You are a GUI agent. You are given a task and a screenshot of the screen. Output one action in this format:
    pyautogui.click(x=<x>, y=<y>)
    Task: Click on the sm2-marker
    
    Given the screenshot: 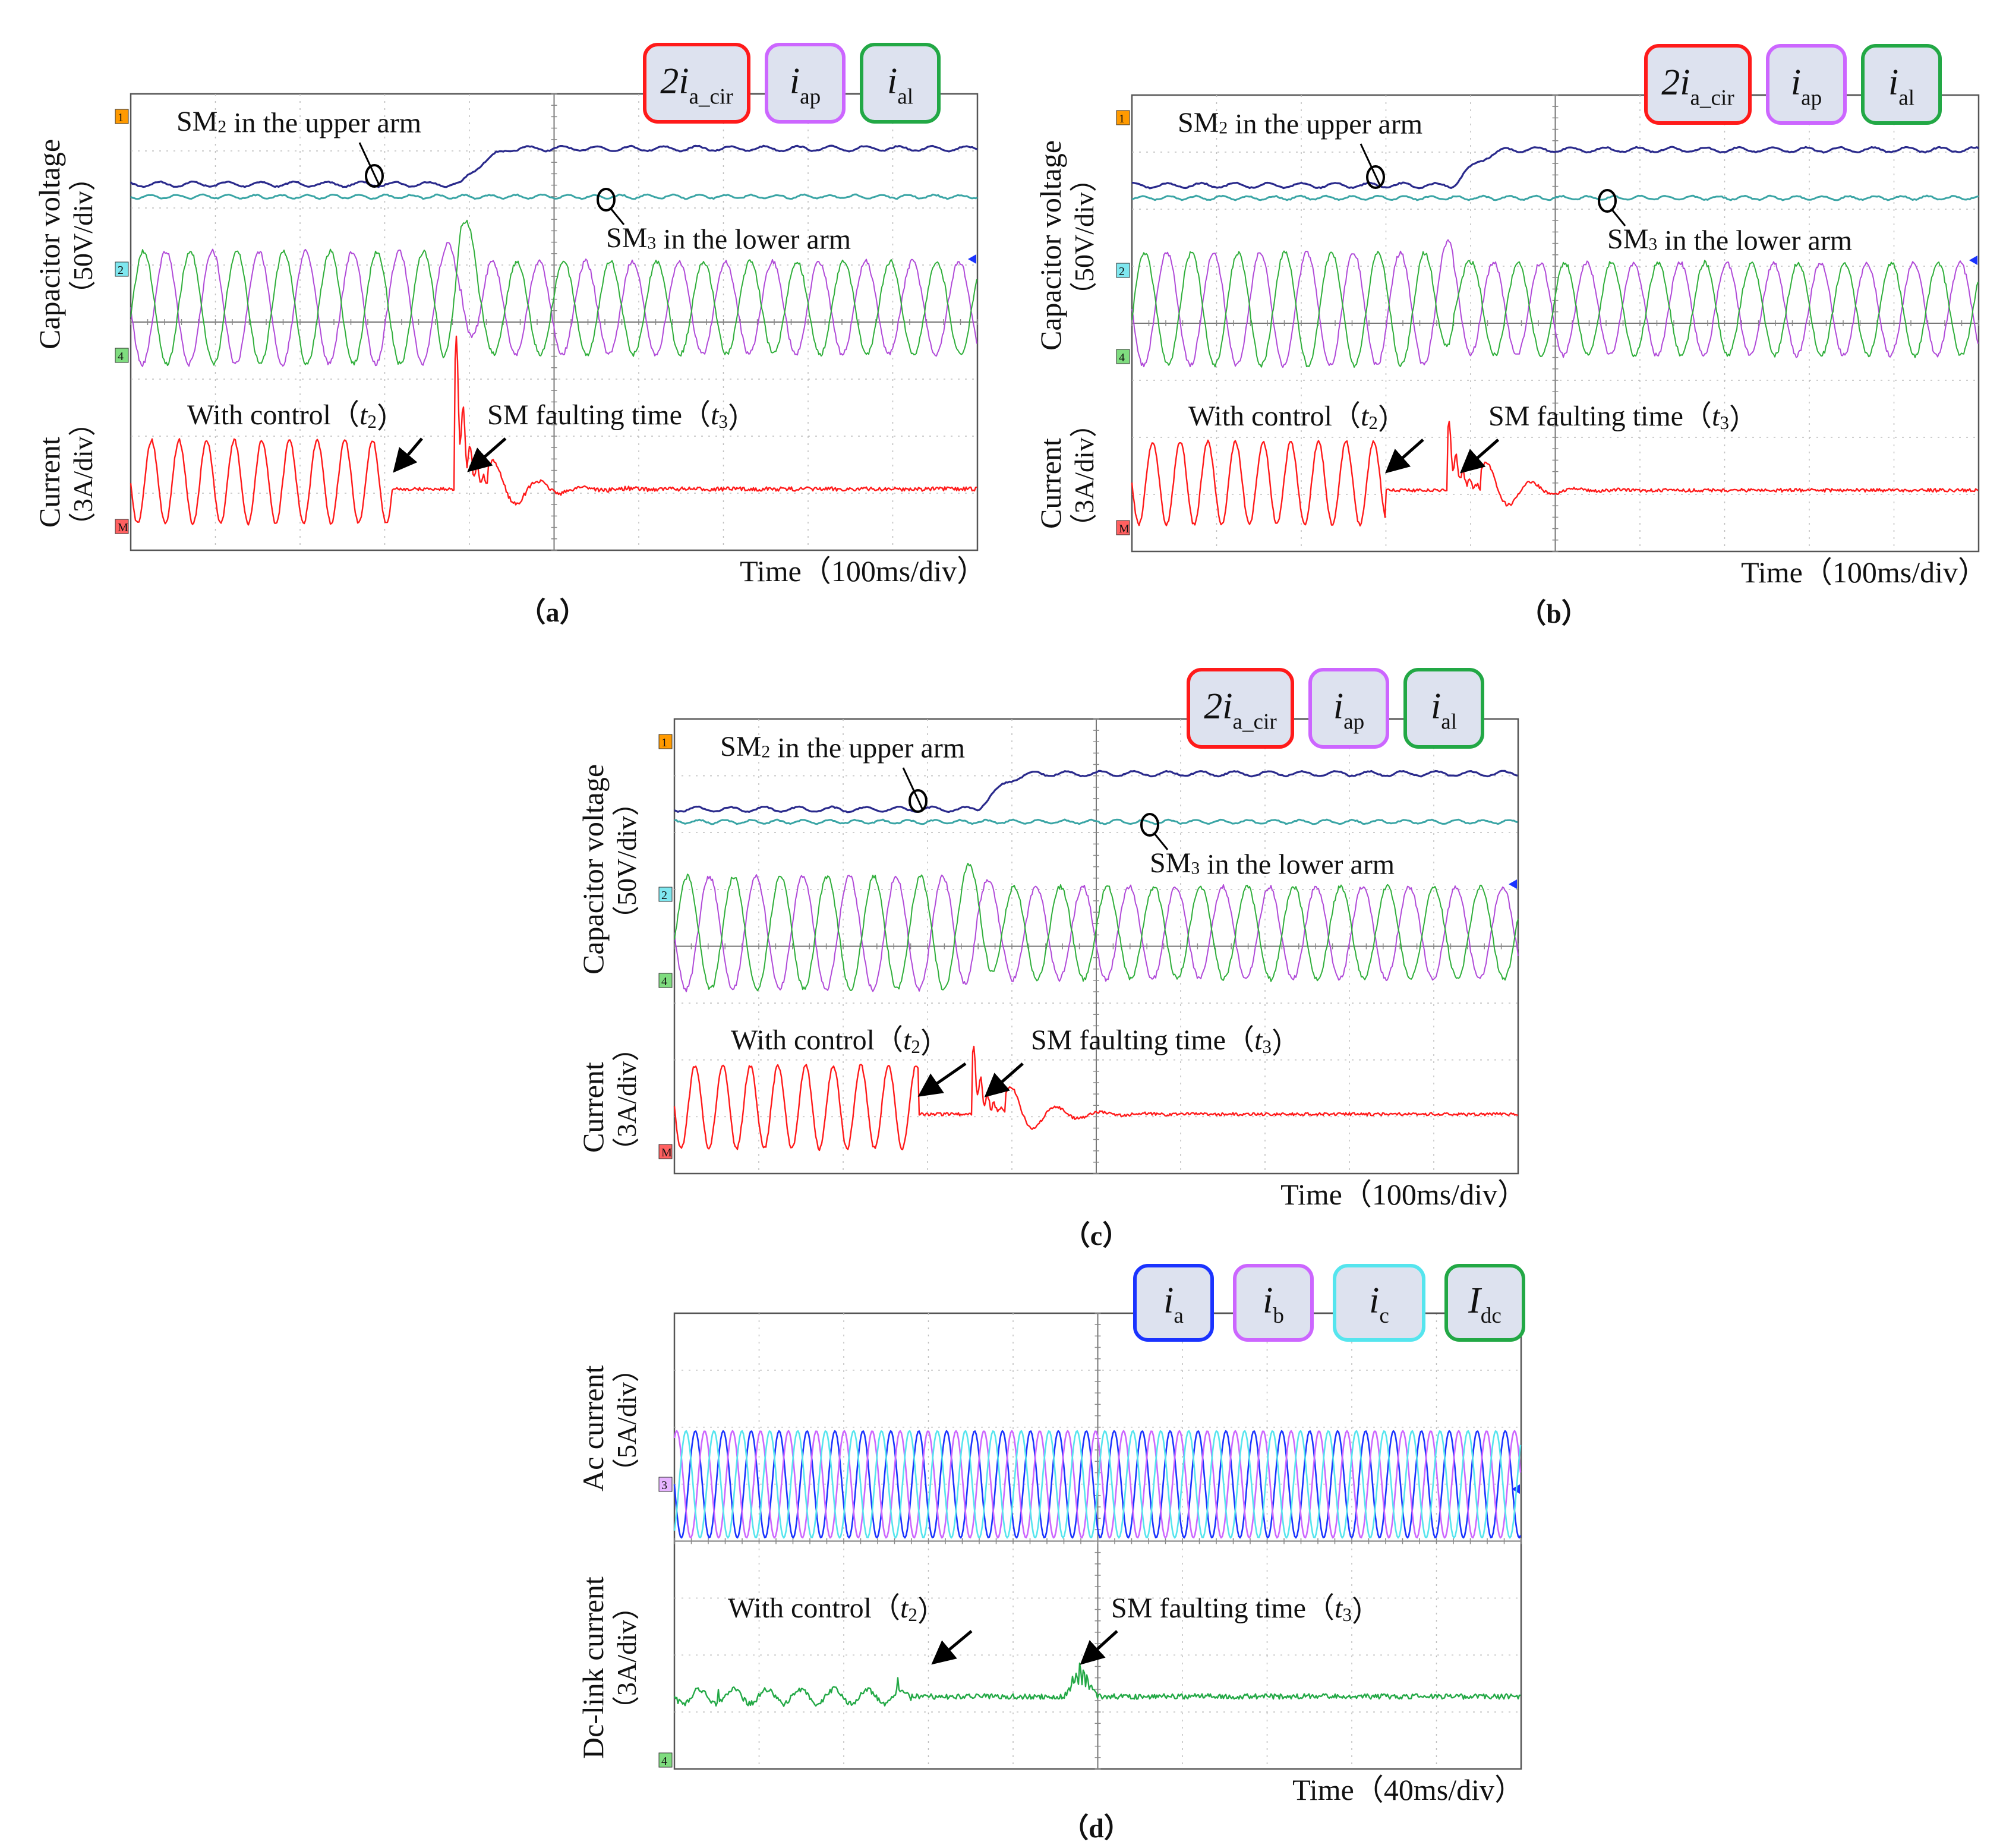 What is the action you would take?
    pyautogui.click(x=371, y=165)
    